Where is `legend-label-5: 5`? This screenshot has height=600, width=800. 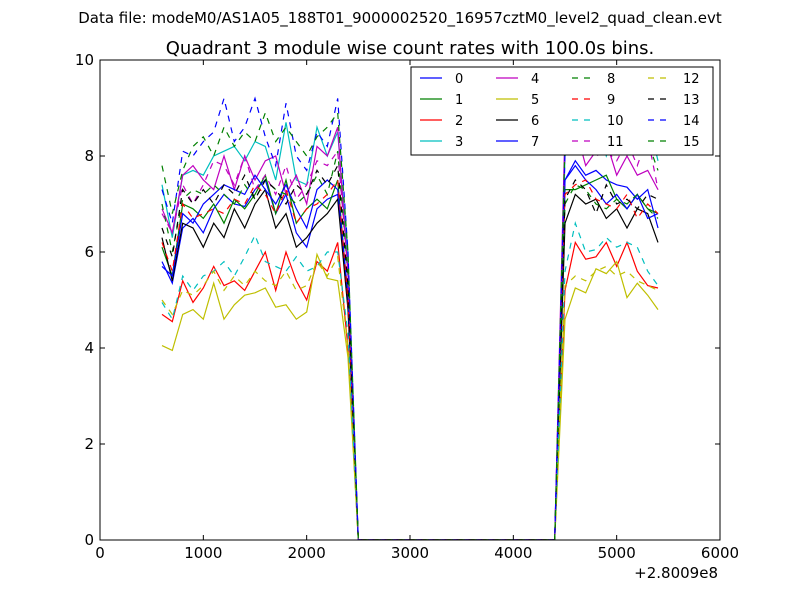
legend-label-5: 5 is located at coordinates (535, 100).